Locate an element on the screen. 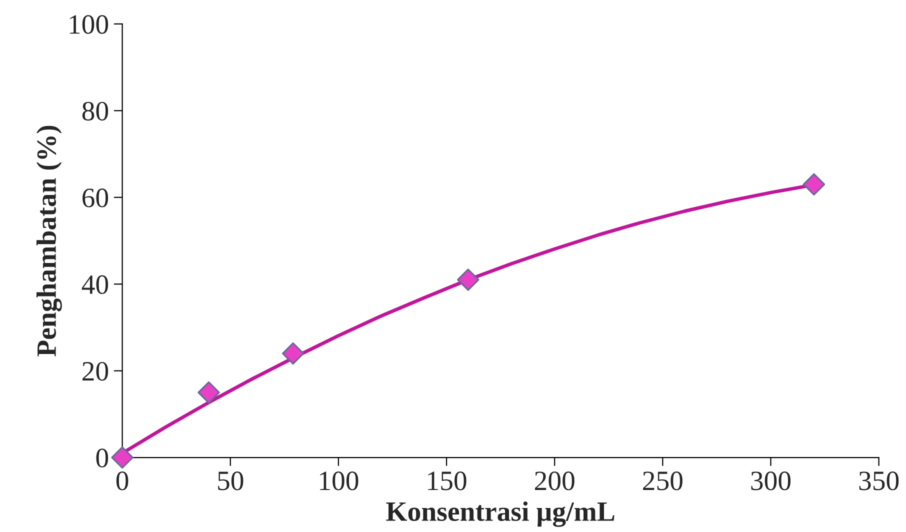 The height and width of the screenshot is (532, 906). x-tick-label: 150 is located at coordinates (447, 481).